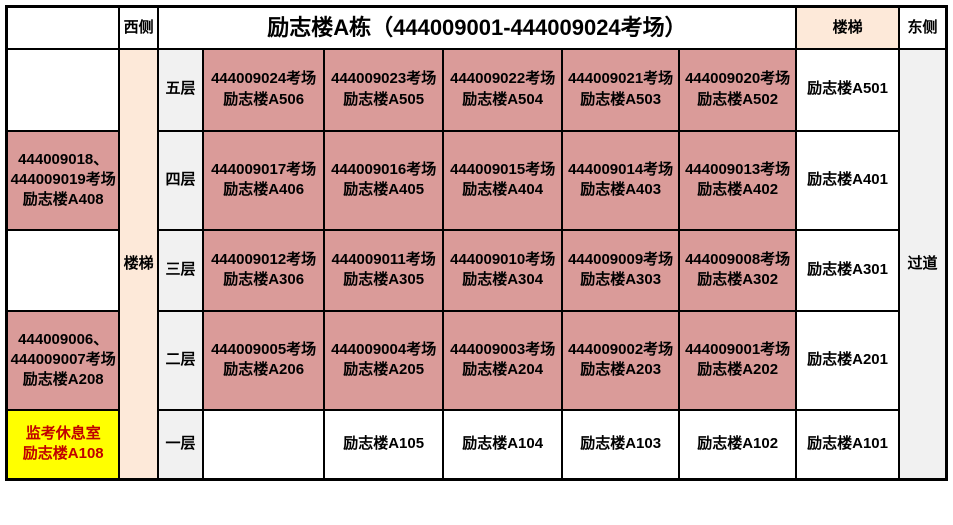 This screenshot has width=953, height=525. I want to click on room-number: 励志楼A205, so click(384, 369).